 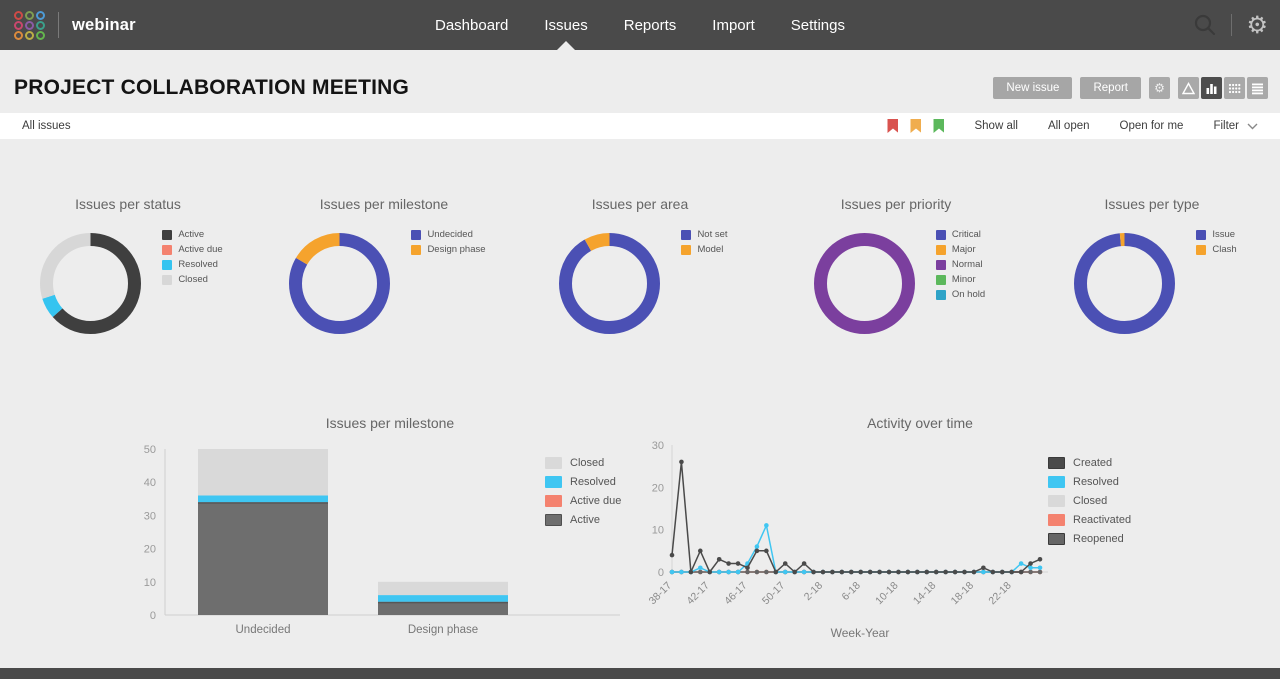 I want to click on legend-item: Closed, so click(x=1089, y=501).